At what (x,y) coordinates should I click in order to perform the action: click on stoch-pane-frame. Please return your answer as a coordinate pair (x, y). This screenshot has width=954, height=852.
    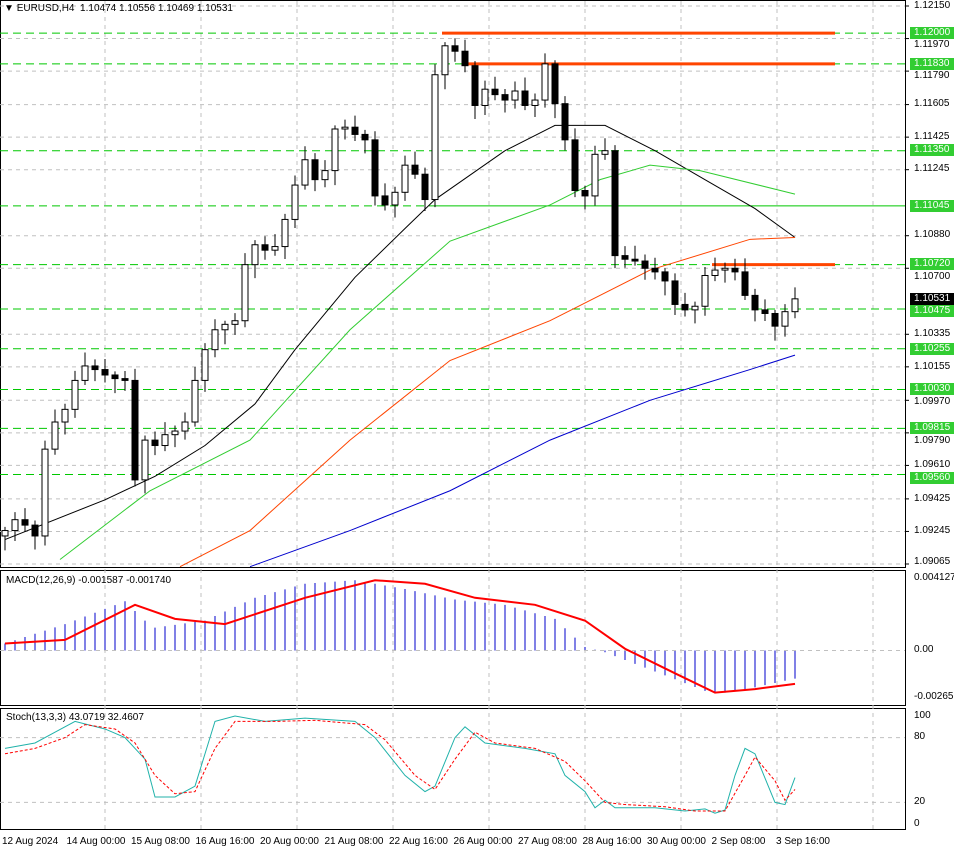
    Looking at the image, I should click on (453, 769).